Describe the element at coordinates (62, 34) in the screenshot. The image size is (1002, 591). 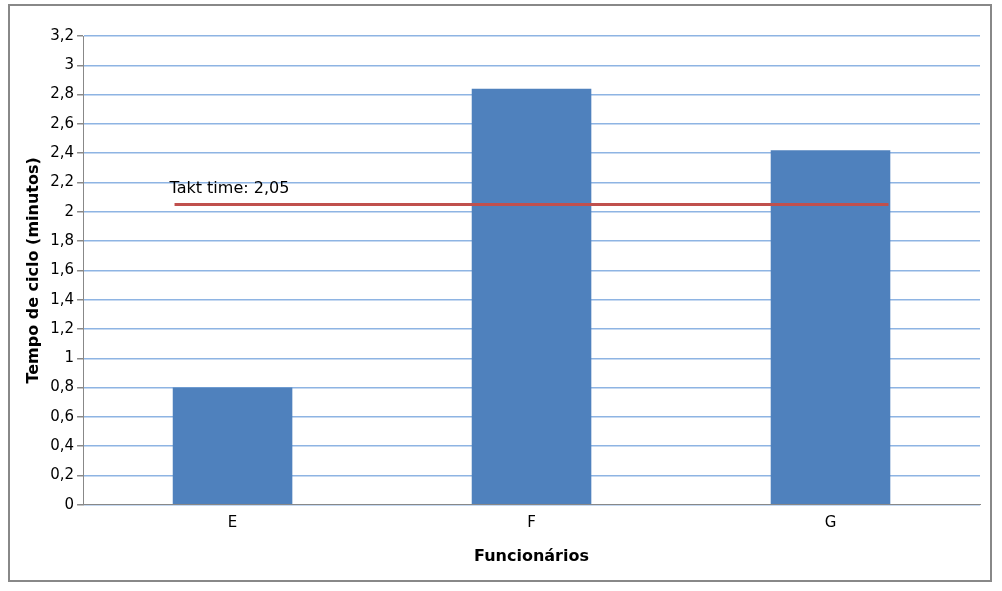
I see `y-tick-label: 3,2` at that location.